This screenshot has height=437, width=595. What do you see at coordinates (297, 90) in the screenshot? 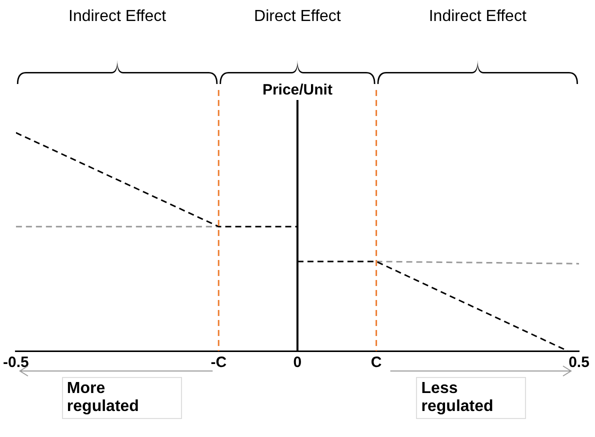
I see `y-axis-title: Price/Unit` at bounding box center [297, 90].